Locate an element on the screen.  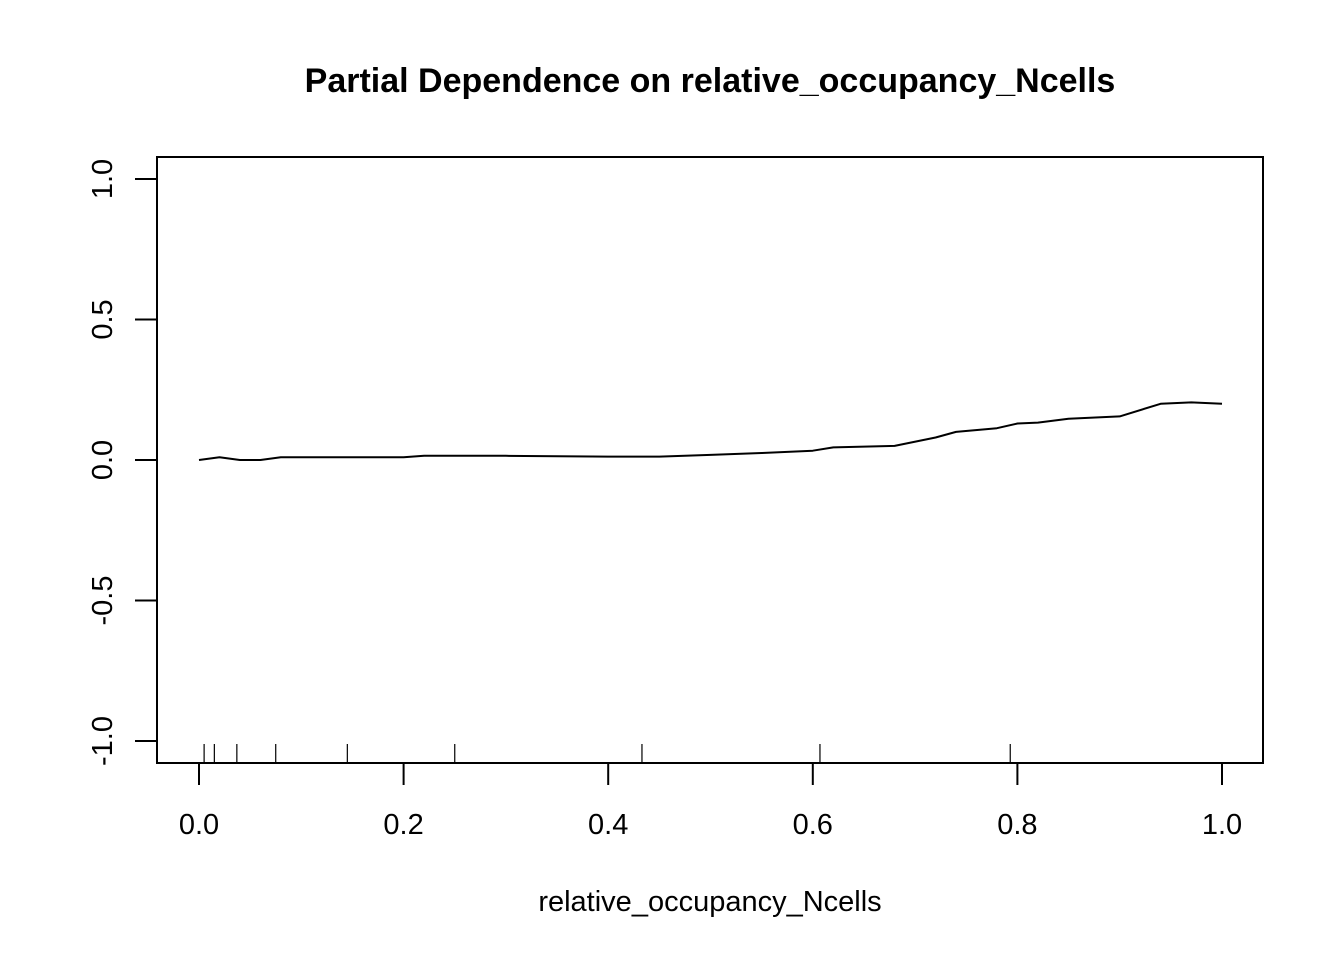
x-tick-label: 0.4 is located at coordinates (608, 825).